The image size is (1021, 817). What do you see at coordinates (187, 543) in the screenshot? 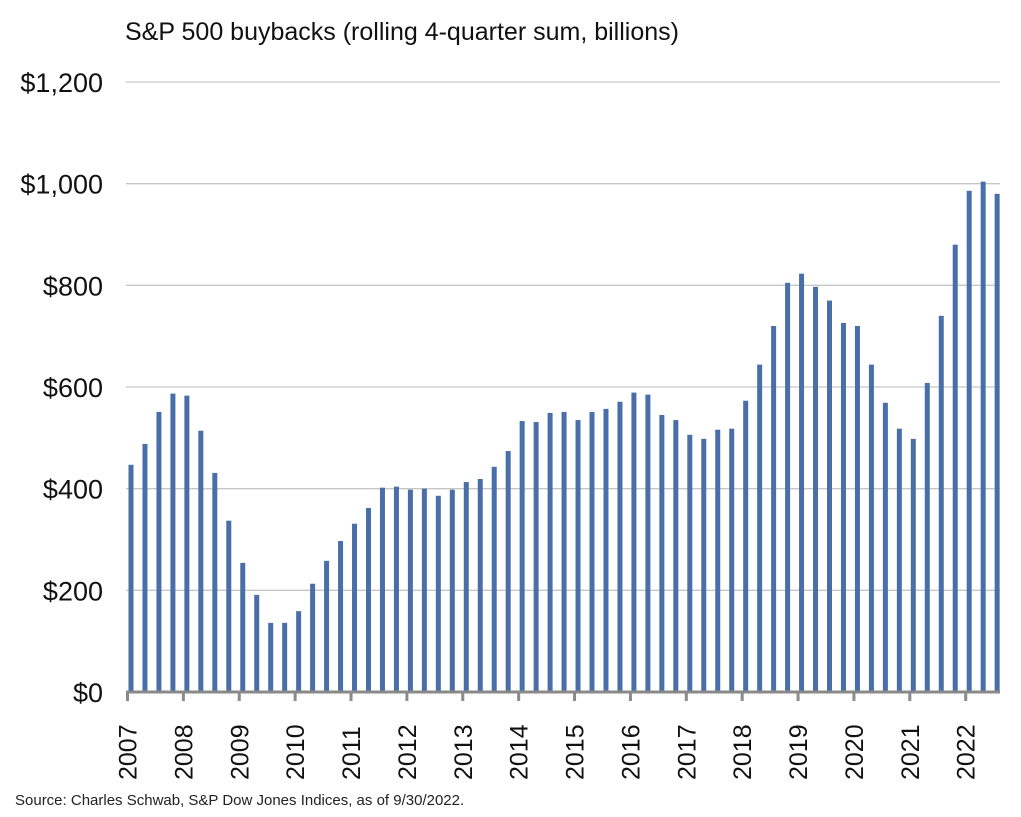
I see `bar-2008Q1: 2008Q1: 583` at bounding box center [187, 543].